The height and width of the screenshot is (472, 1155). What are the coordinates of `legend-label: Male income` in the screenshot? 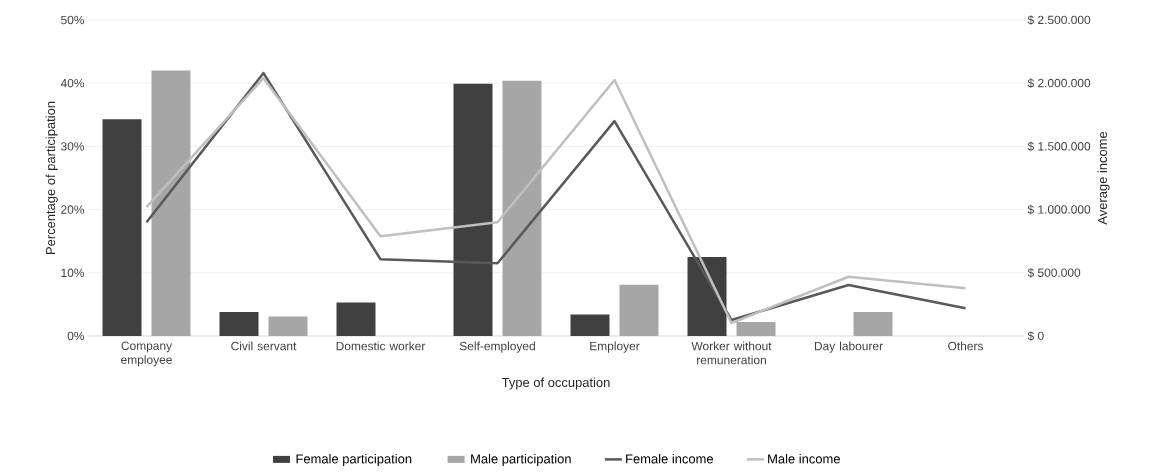 It's located at (804, 458).